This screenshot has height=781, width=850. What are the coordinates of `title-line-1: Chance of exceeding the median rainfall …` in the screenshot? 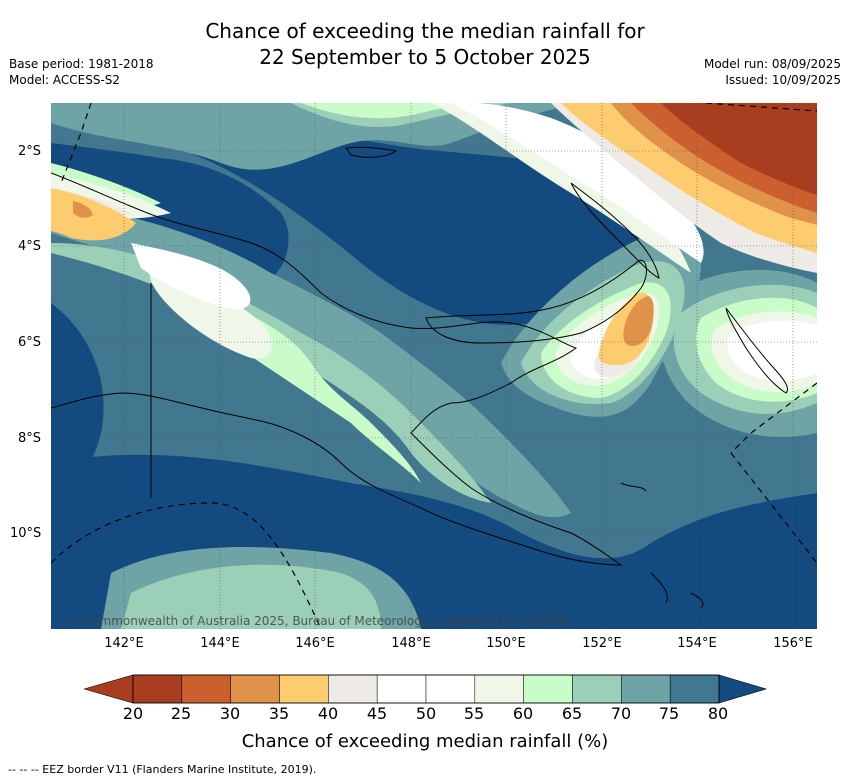 It's located at (425, 31).